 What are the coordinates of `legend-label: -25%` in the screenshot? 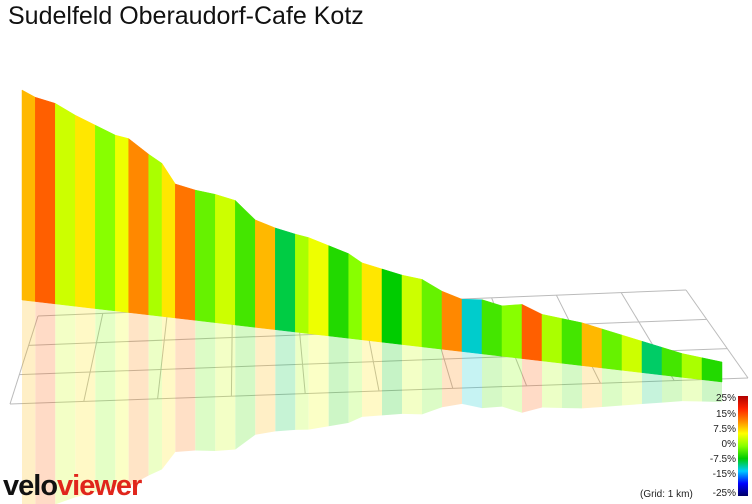 It's located at (724, 493).